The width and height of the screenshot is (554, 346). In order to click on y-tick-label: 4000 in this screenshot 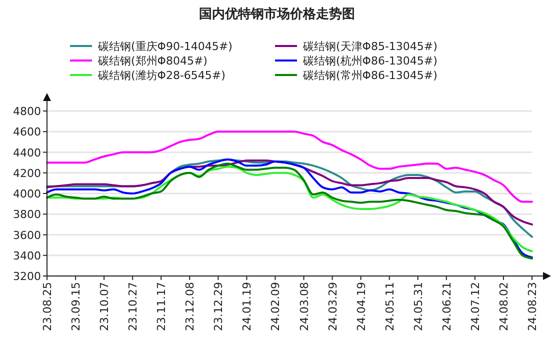, I will do `click(27, 194)`.